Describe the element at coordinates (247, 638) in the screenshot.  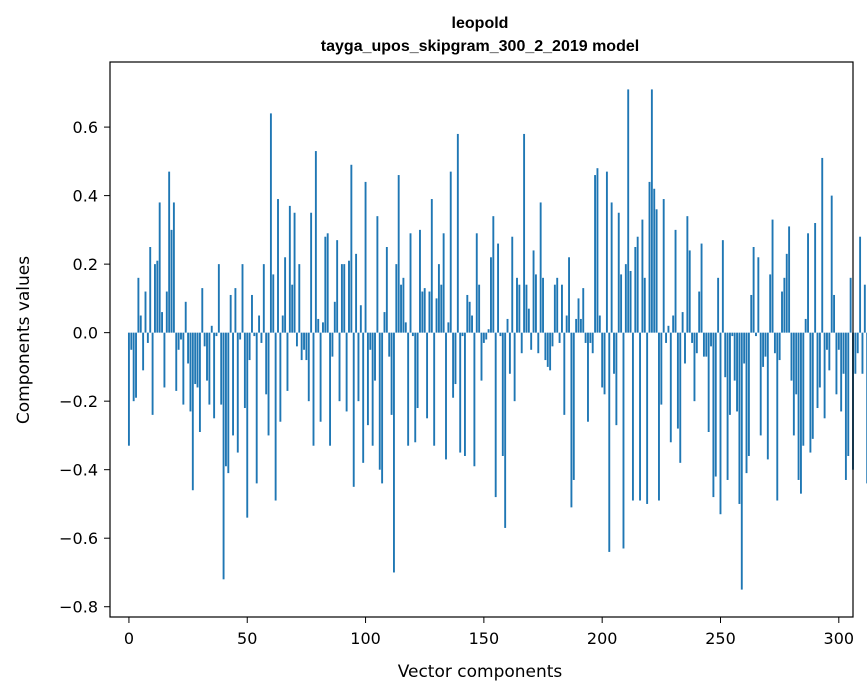
I see `x-tick-label: 50` at that location.